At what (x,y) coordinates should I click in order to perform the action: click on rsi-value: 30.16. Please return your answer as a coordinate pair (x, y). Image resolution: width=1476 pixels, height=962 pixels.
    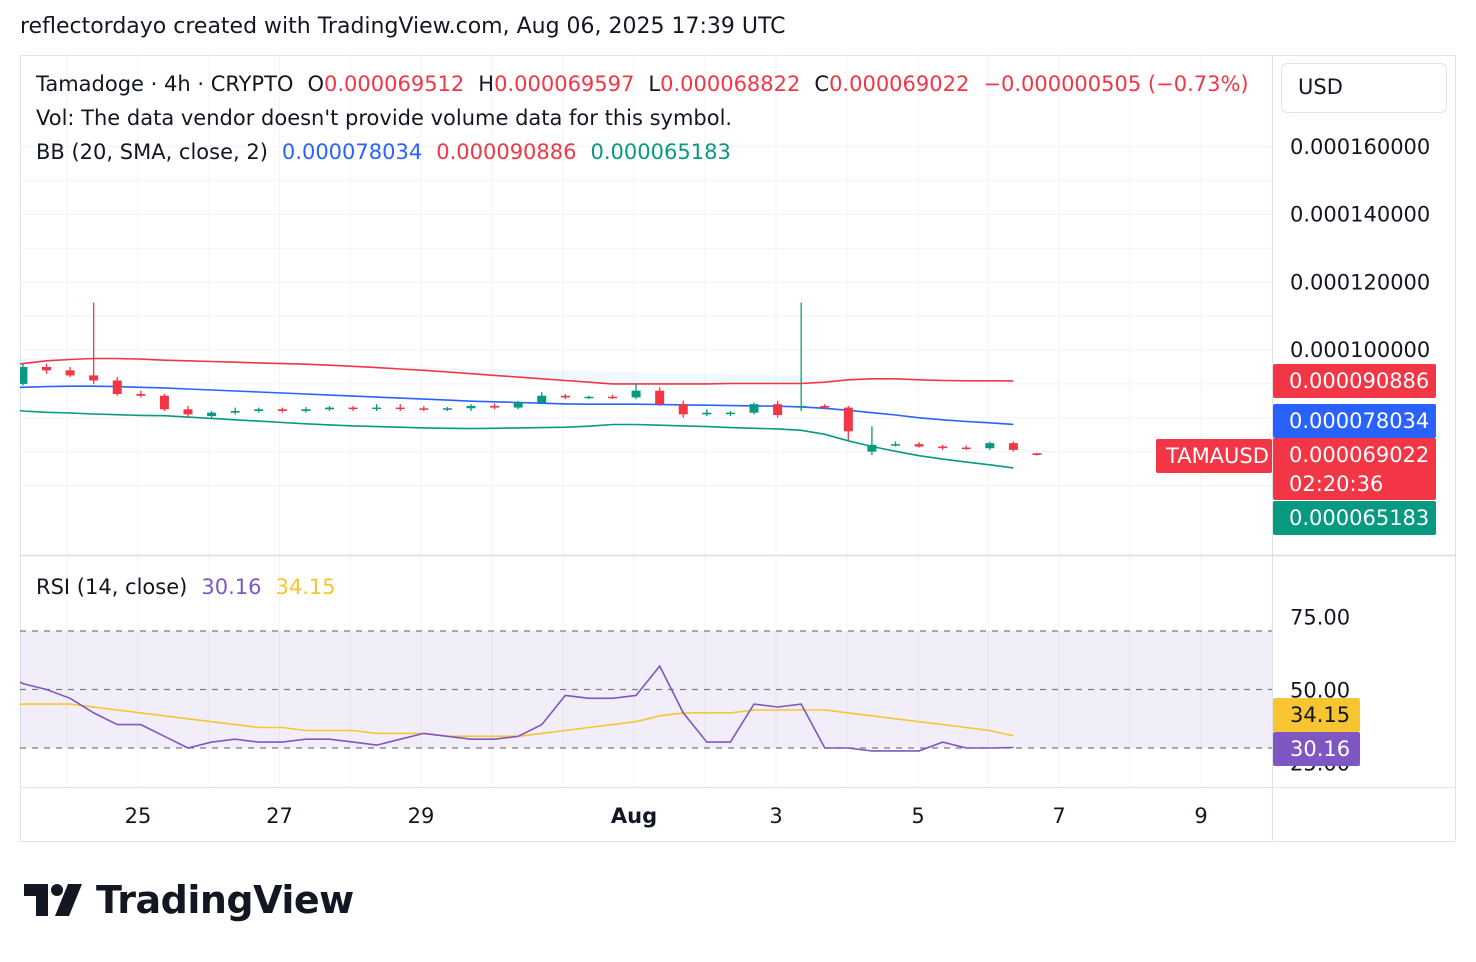
    Looking at the image, I should click on (231, 587).